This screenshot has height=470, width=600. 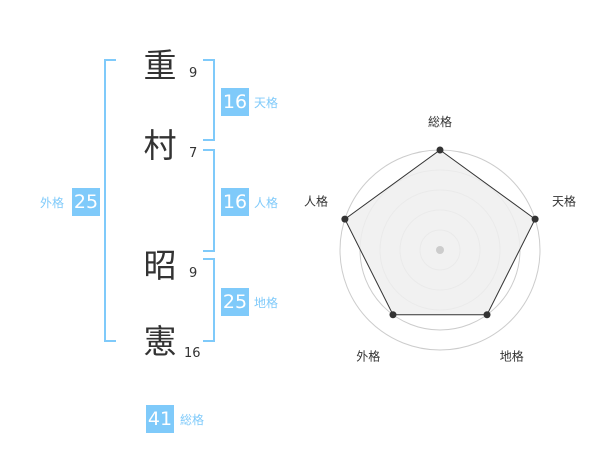 I want to click on soukaku-label: 総格, so click(x=192, y=420).